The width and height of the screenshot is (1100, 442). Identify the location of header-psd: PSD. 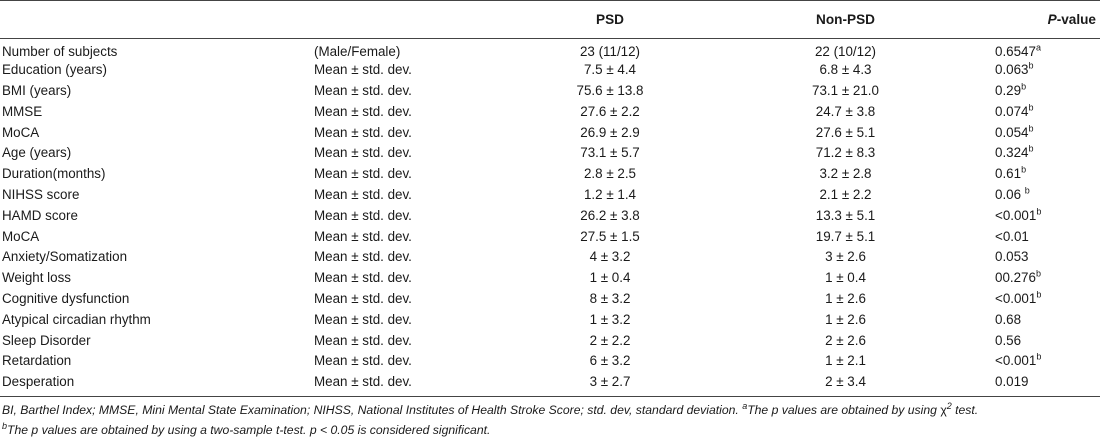
(624, 19).